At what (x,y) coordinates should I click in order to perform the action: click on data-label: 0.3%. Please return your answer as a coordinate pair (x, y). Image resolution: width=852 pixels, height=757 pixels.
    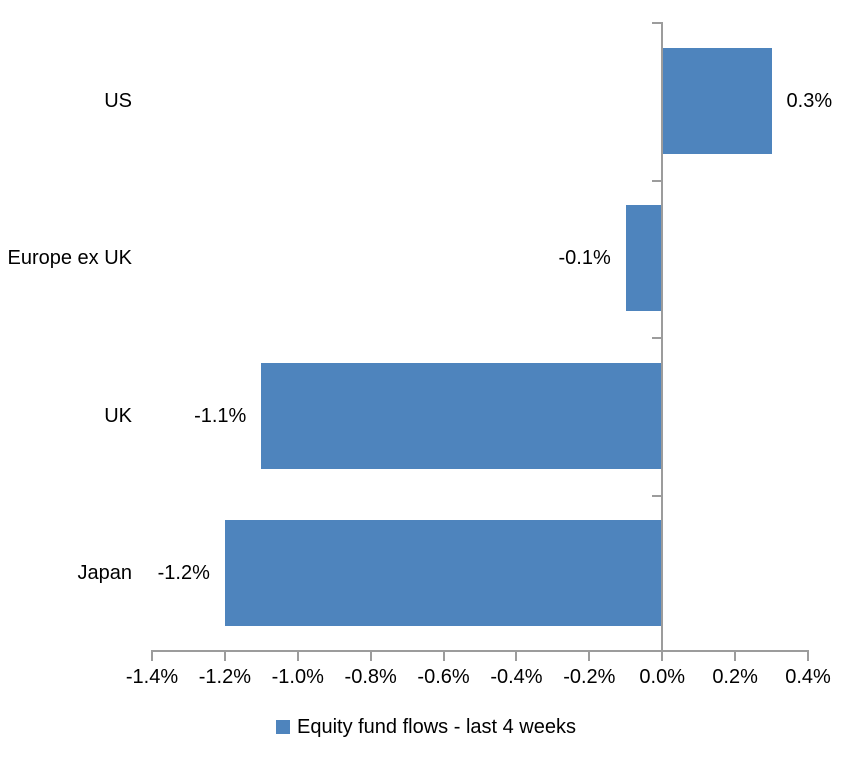
    Looking at the image, I should click on (809, 100).